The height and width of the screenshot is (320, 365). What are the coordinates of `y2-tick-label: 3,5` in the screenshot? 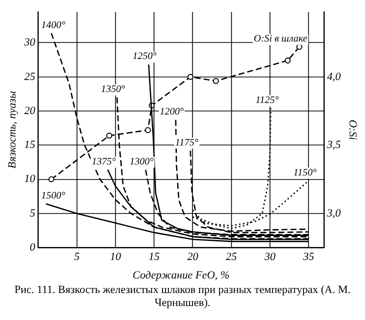 It's located at (334, 145).